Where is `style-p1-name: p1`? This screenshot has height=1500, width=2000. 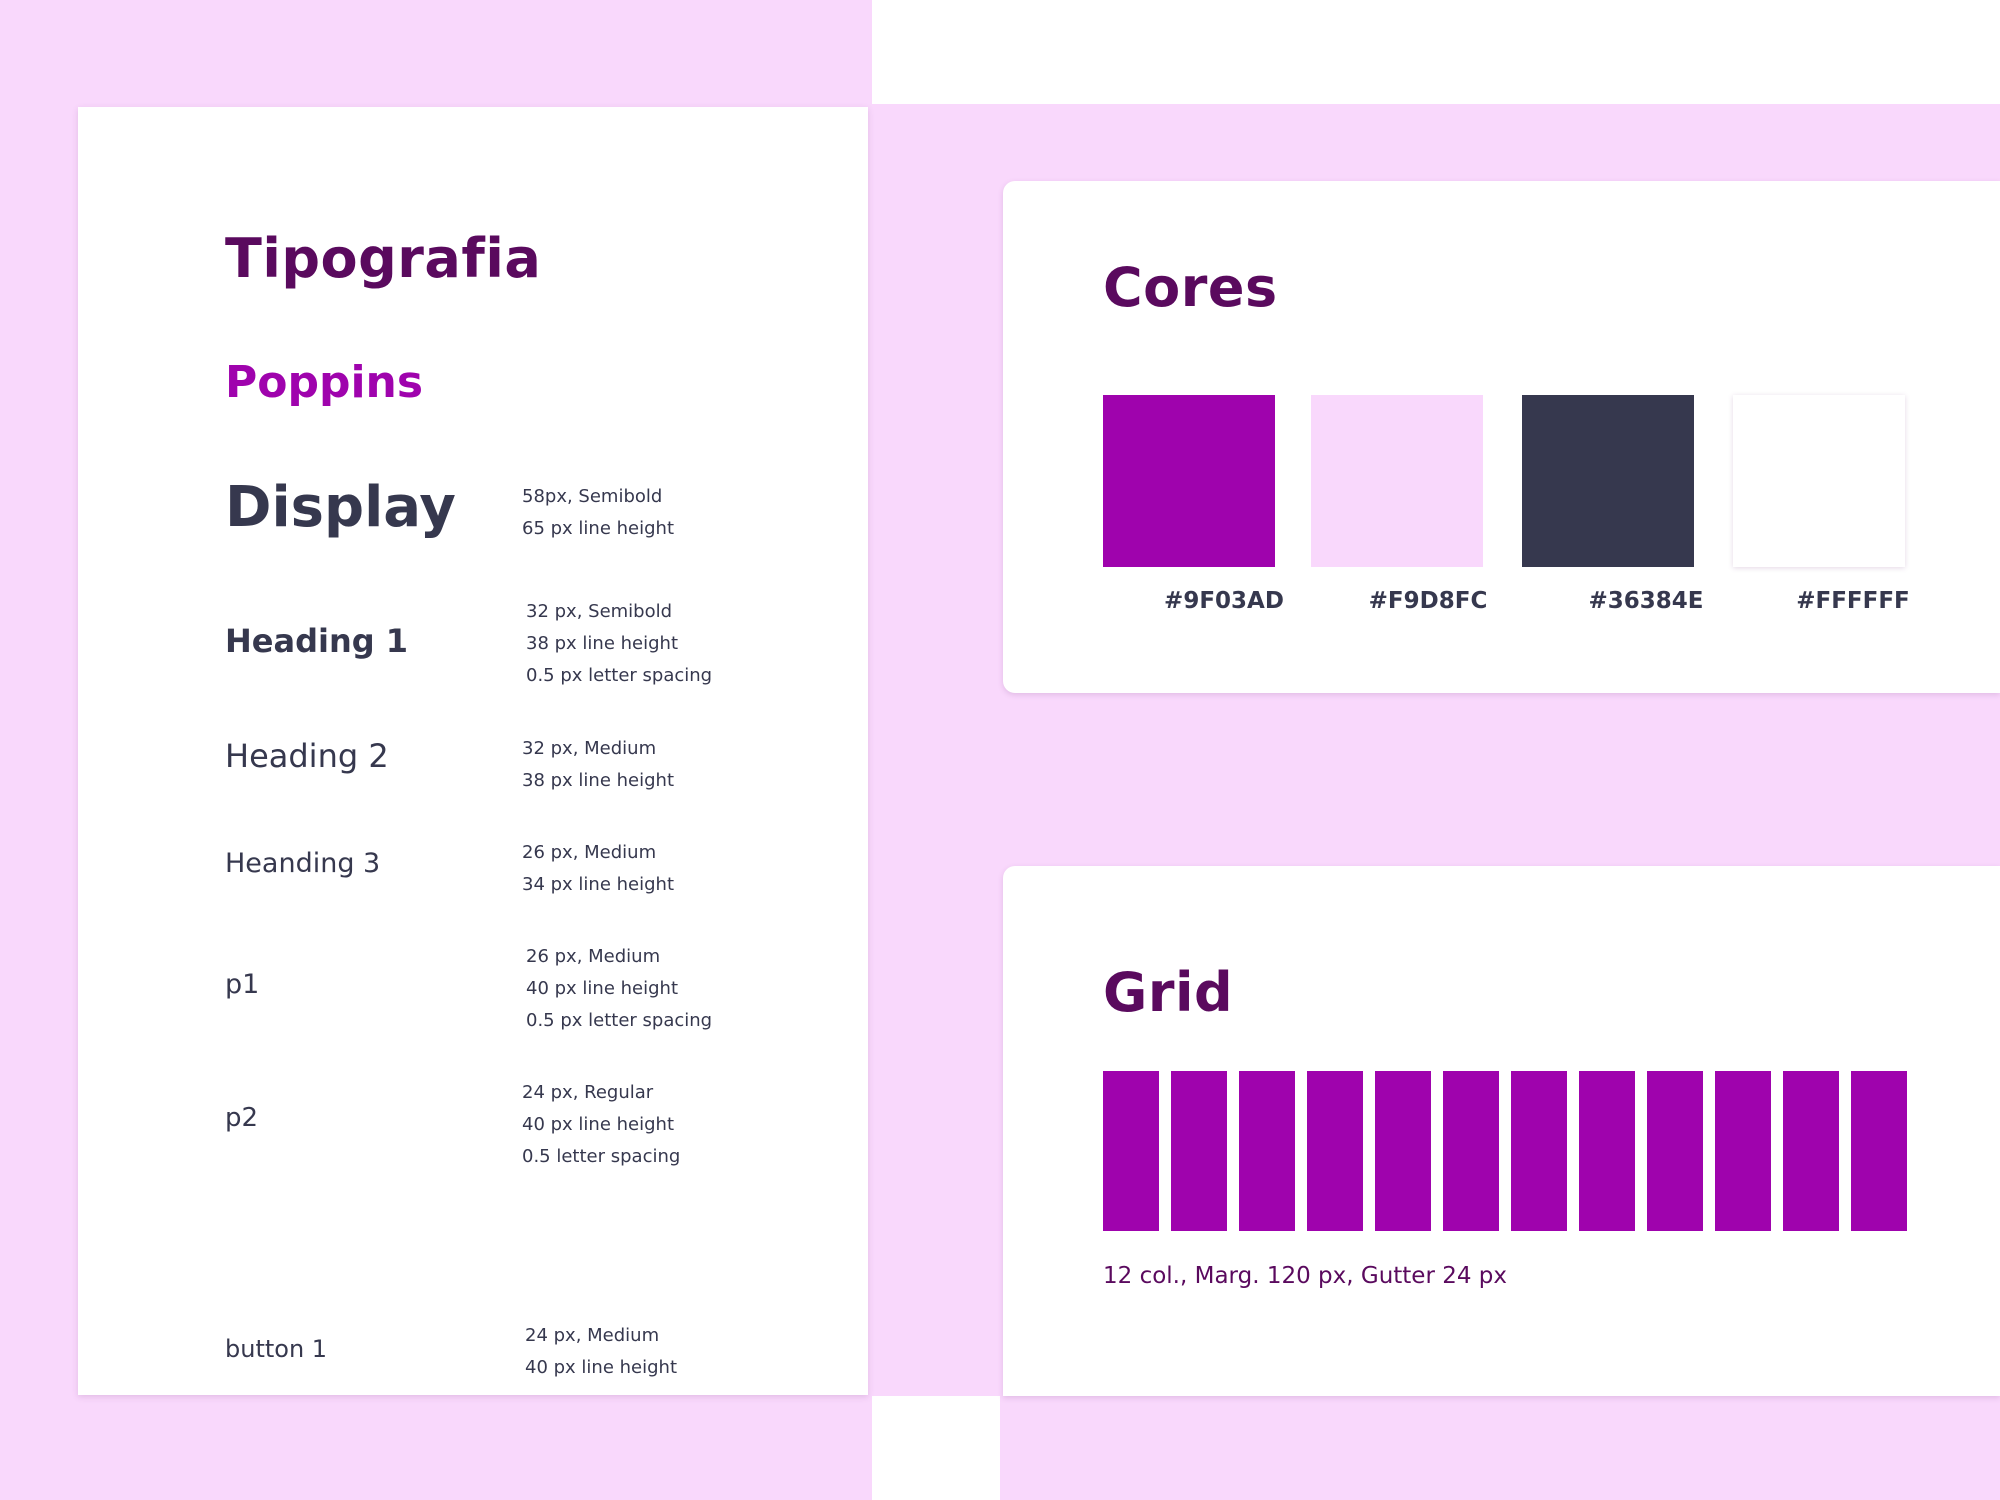
style-p1-name: p1 is located at coordinates (242, 984).